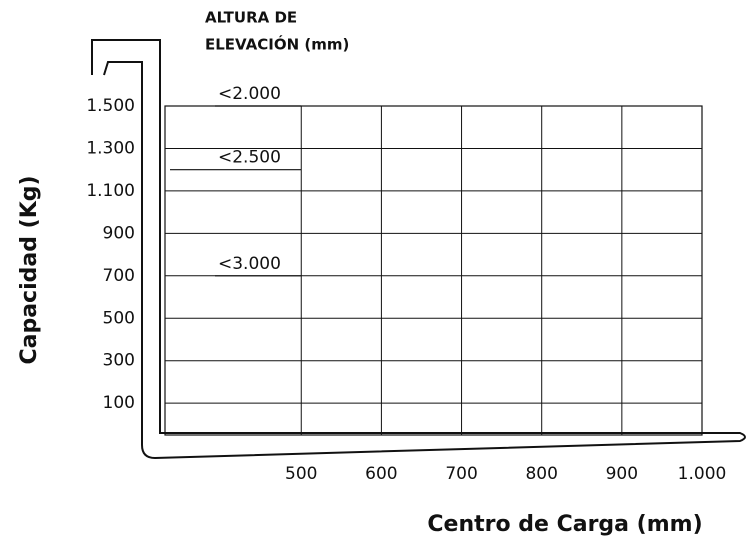 This screenshot has width=753, height=544. Describe the element at coordinates (702, 474) in the screenshot. I see `x-tick-label: 1.000` at that location.